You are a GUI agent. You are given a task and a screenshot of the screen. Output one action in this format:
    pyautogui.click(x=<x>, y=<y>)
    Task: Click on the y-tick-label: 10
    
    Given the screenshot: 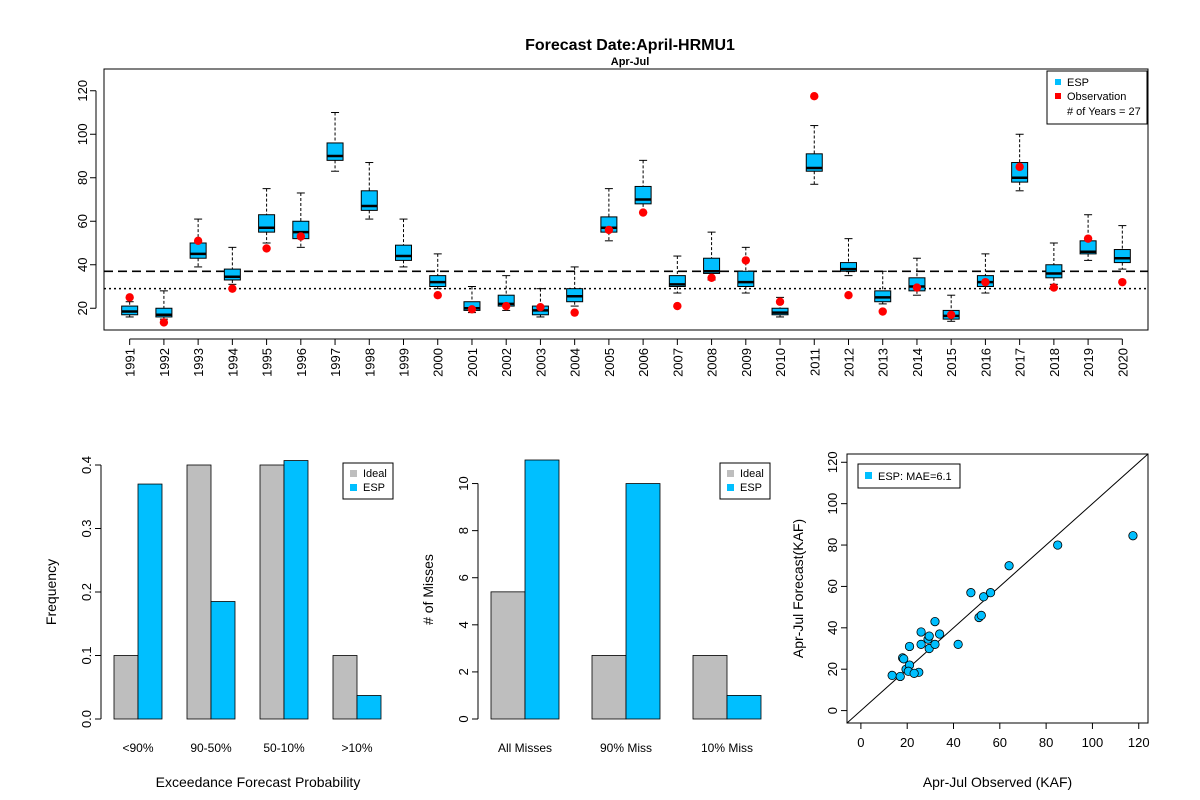 What is the action you would take?
    pyautogui.click(x=463, y=483)
    